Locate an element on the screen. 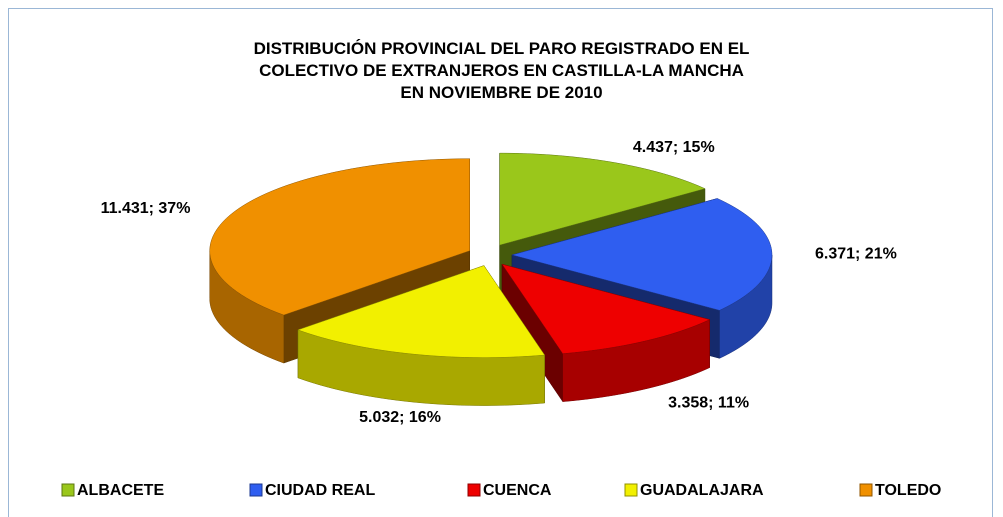 The image size is (1003, 517). data-label: 4.437; 15% is located at coordinates (674, 147).